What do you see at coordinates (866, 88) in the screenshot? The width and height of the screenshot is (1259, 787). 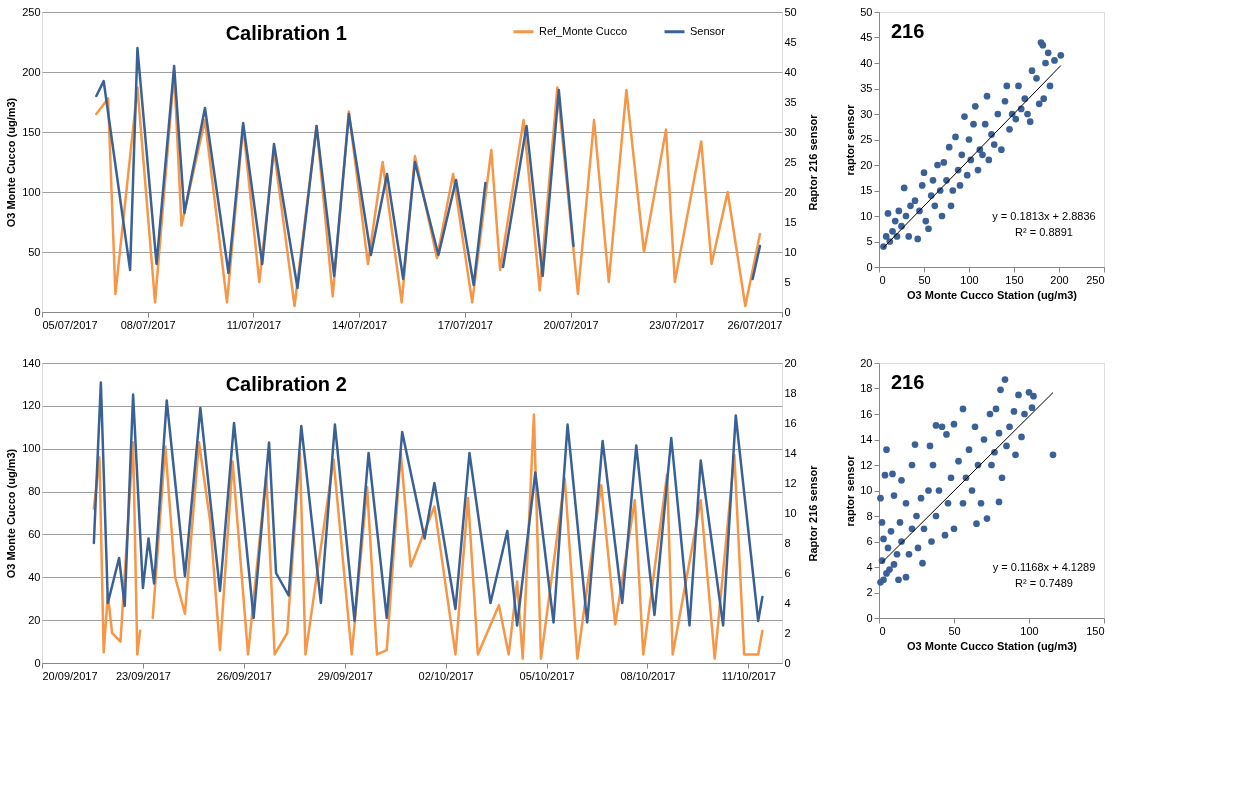 I see `y-tick-label: 35` at bounding box center [866, 88].